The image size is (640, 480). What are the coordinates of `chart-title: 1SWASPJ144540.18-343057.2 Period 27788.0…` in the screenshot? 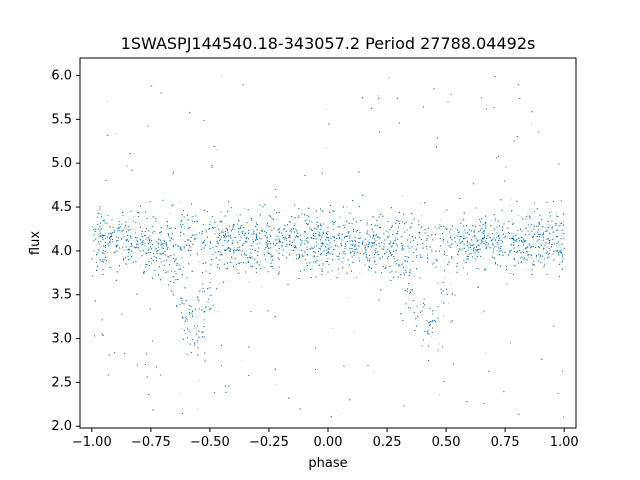 It's located at (328, 43).